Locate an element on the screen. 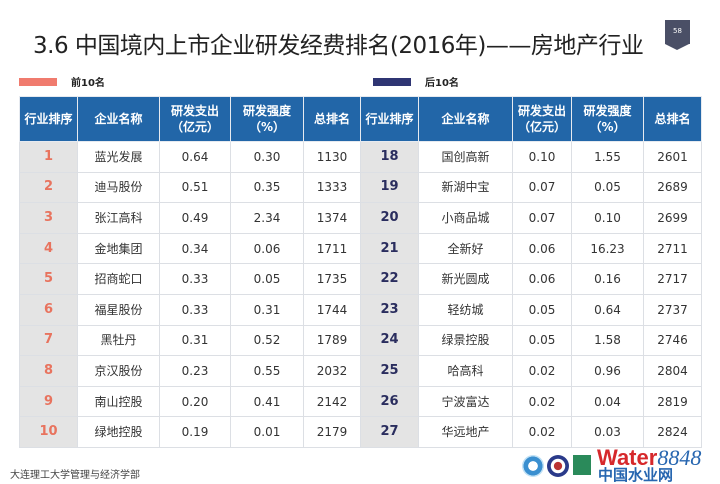 The height and width of the screenshot is (484, 720). overall-rank: 1711 is located at coordinates (332, 248).